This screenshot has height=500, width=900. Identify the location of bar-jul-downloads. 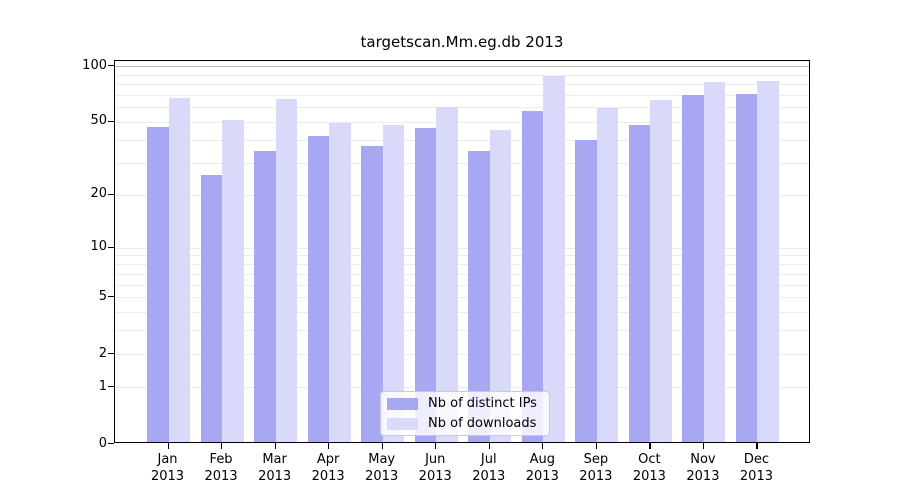
(500, 286).